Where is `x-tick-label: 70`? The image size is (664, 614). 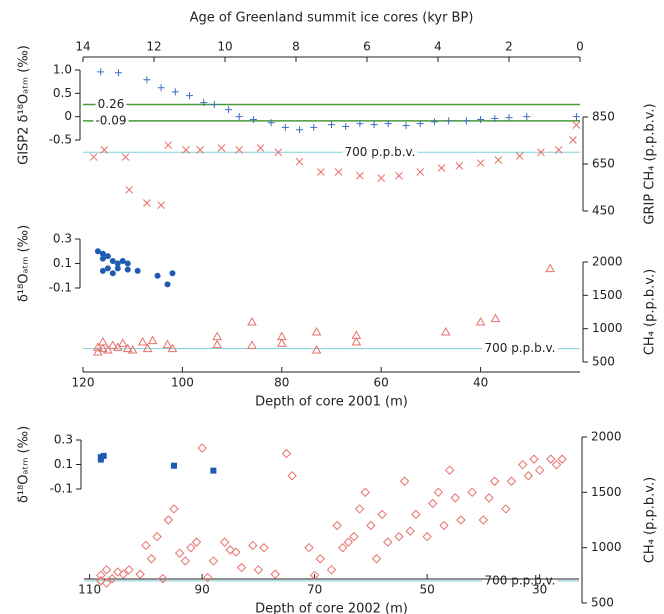 x-tick-label: 70 is located at coordinates (314, 590).